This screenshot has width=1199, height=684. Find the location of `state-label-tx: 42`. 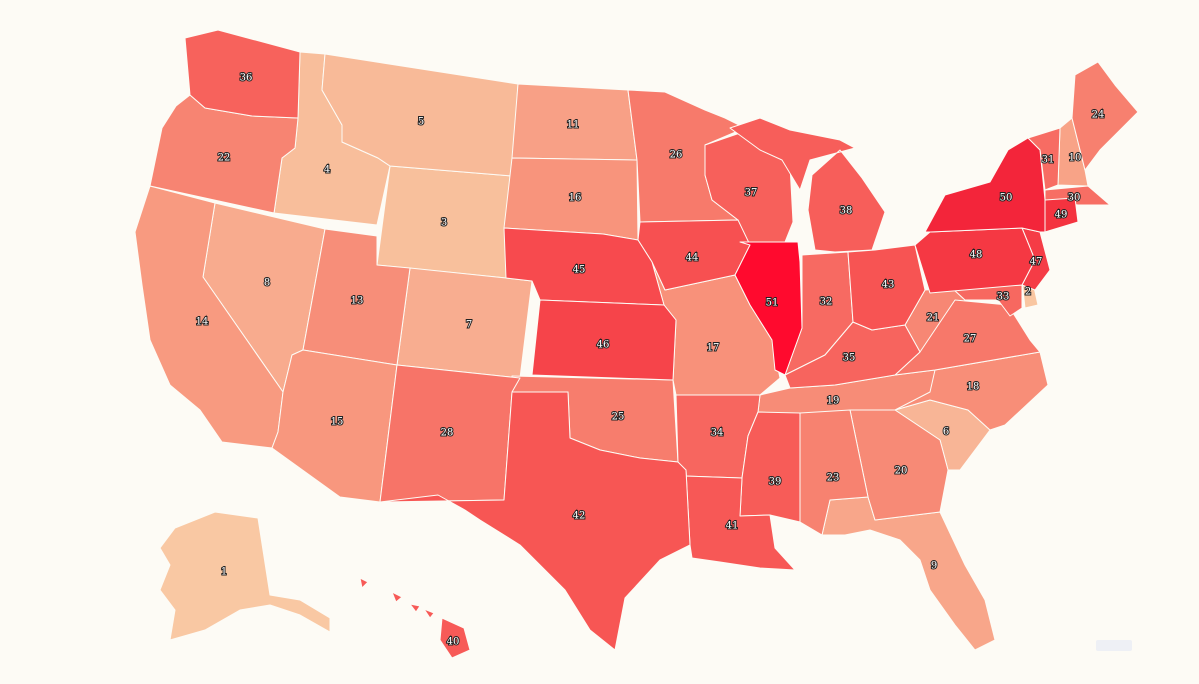

state-label-tx: 42 is located at coordinates (579, 516).